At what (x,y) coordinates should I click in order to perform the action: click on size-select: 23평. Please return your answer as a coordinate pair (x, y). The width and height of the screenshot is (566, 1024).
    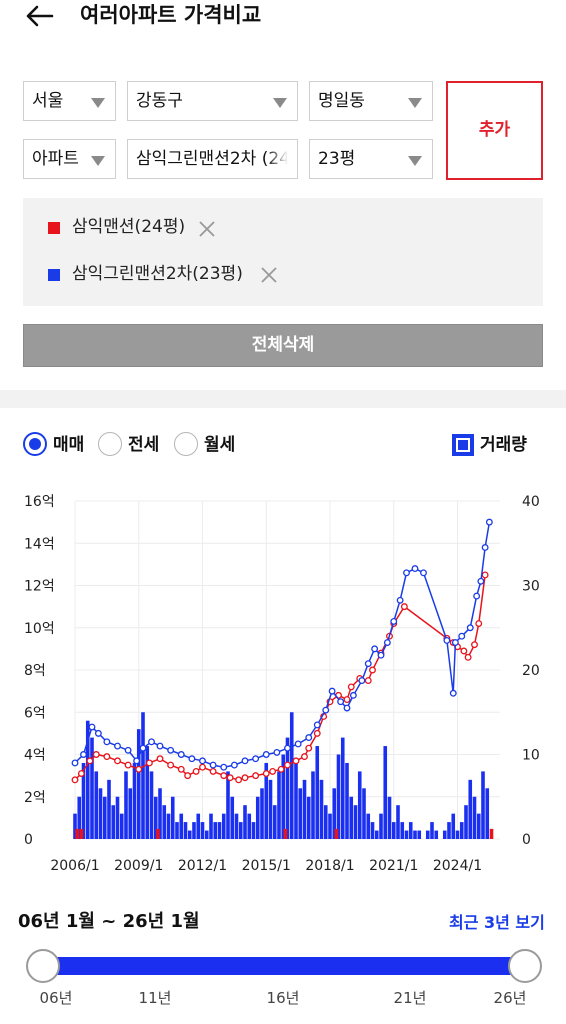
    Looking at the image, I should click on (371, 159).